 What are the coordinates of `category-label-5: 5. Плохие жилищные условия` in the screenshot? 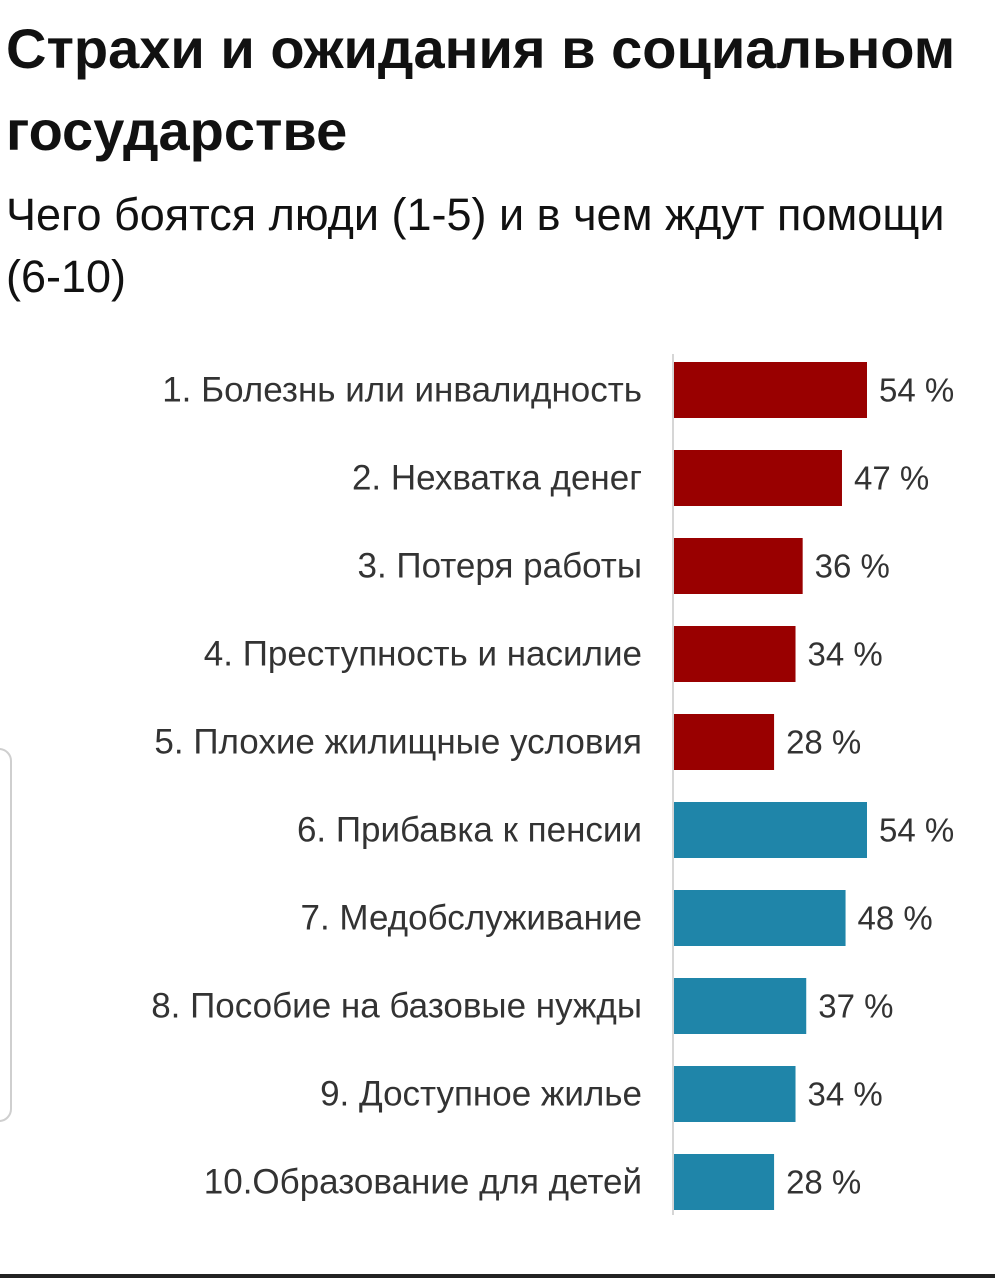 It's located at (398, 742).